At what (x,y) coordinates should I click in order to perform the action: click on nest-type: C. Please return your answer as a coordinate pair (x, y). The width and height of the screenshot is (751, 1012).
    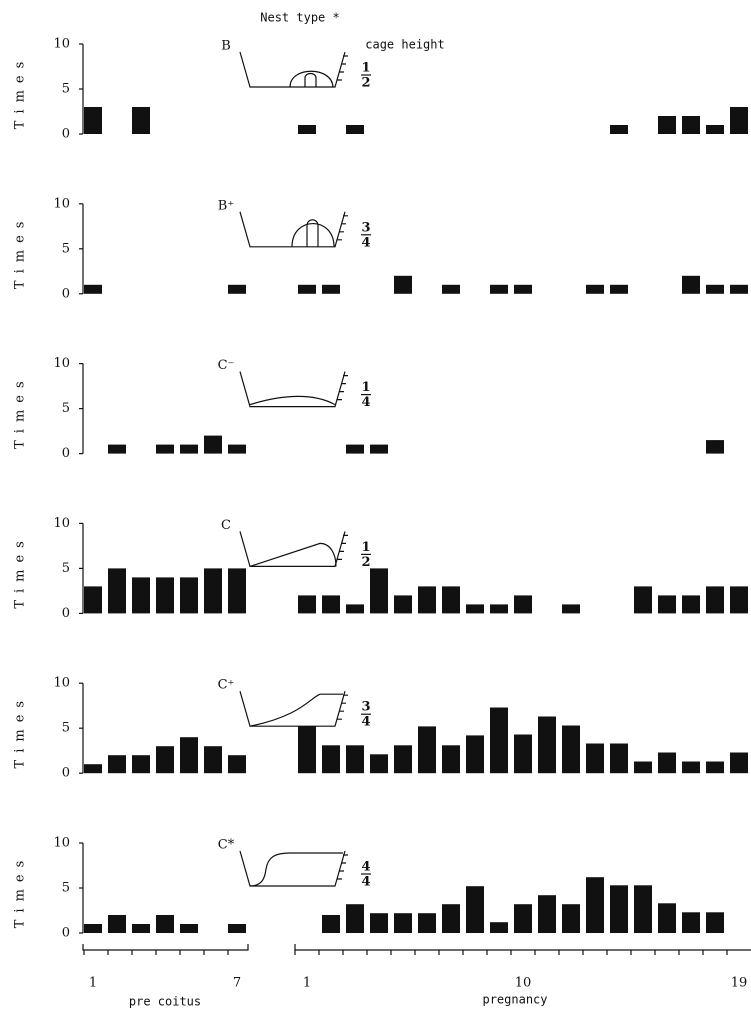
    Looking at the image, I should click on (226, 525).